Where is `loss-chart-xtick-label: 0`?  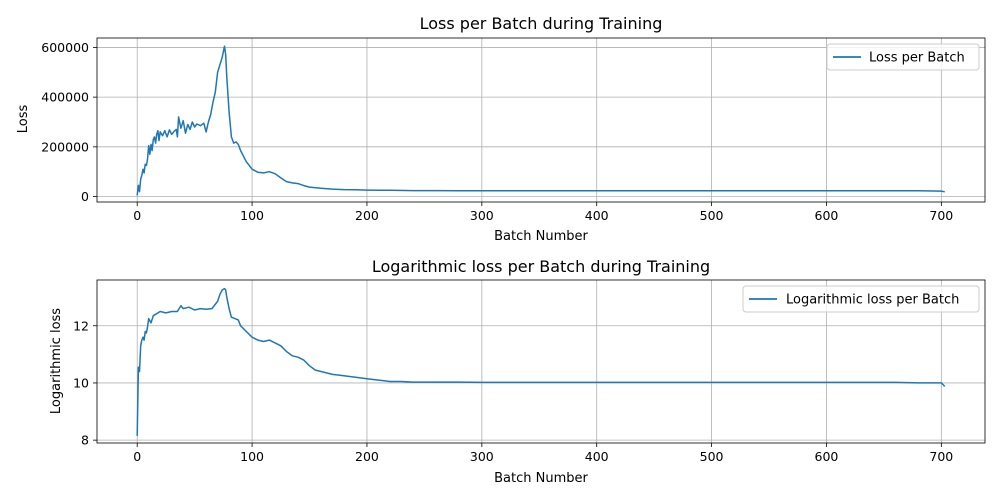 loss-chart-xtick-label: 0 is located at coordinates (137, 215).